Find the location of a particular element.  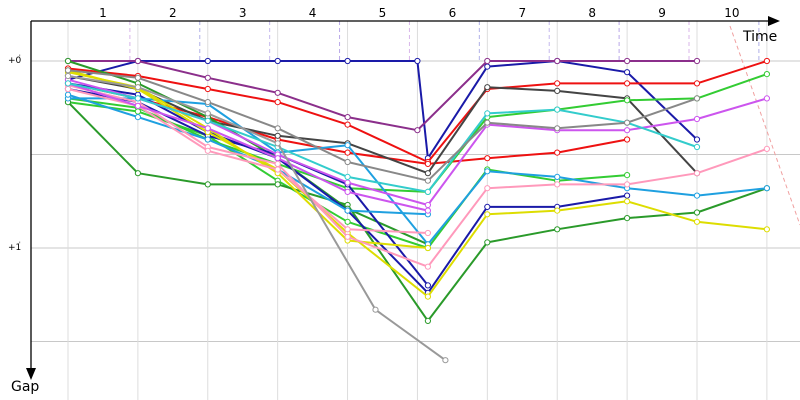

x-axis-arrowhead is located at coordinates (774, 21).